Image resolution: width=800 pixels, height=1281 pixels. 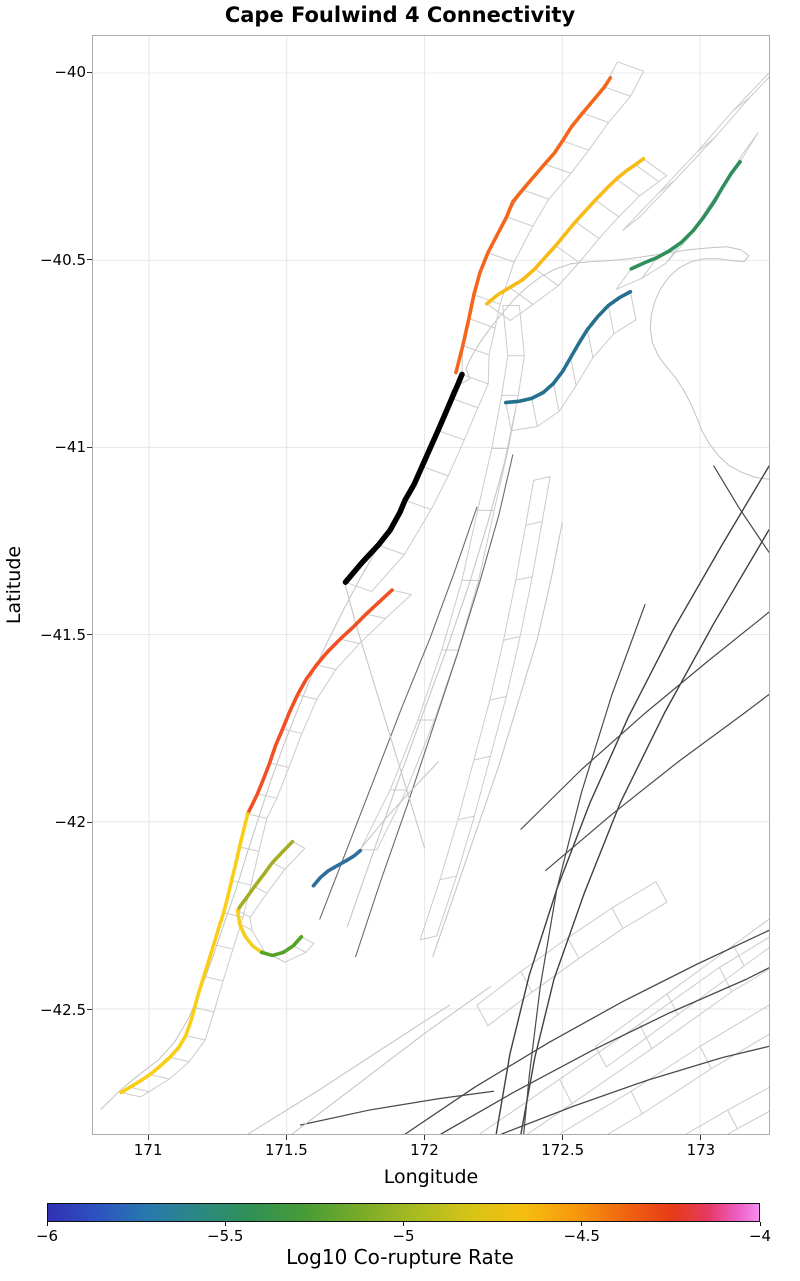 What do you see at coordinates (70, 822) in the screenshot?
I see `y-tick-label: −42` at bounding box center [70, 822].